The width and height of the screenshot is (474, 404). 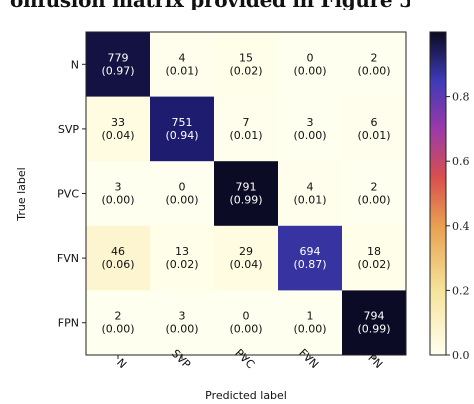 What do you see at coordinates (461, 355) in the screenshot?
I see `colorbar-tick-label: 0.0` at bounding box center [461, 355].